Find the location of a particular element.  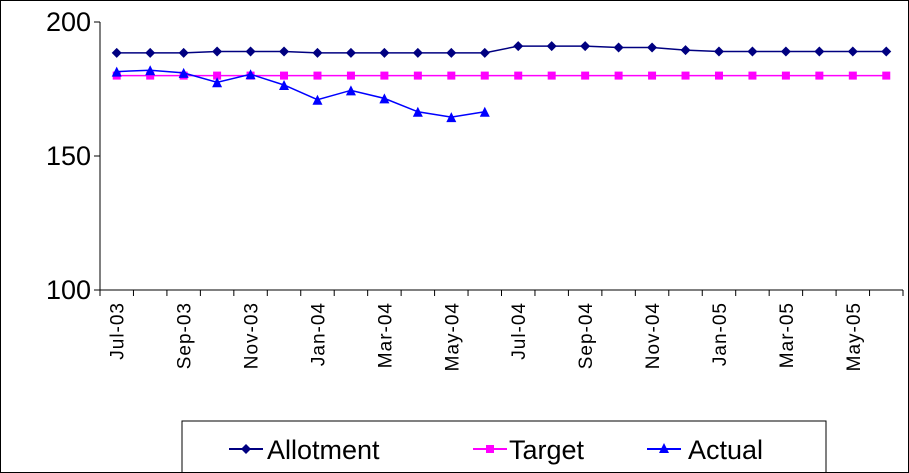

x-tick-label: May-04 is located at coordinates (452, 336).